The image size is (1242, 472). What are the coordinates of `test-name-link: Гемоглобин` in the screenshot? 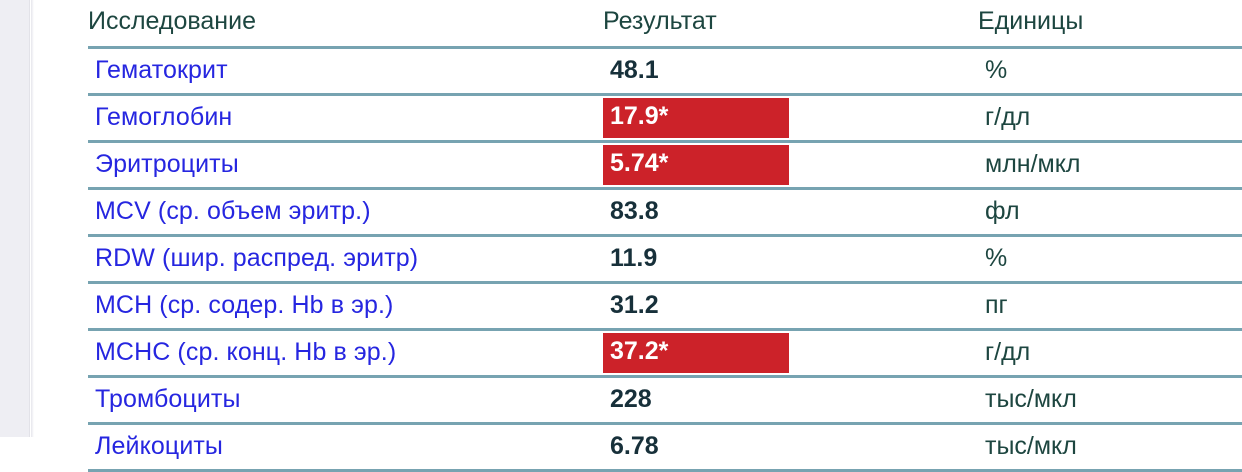 It's located at (345, 118).